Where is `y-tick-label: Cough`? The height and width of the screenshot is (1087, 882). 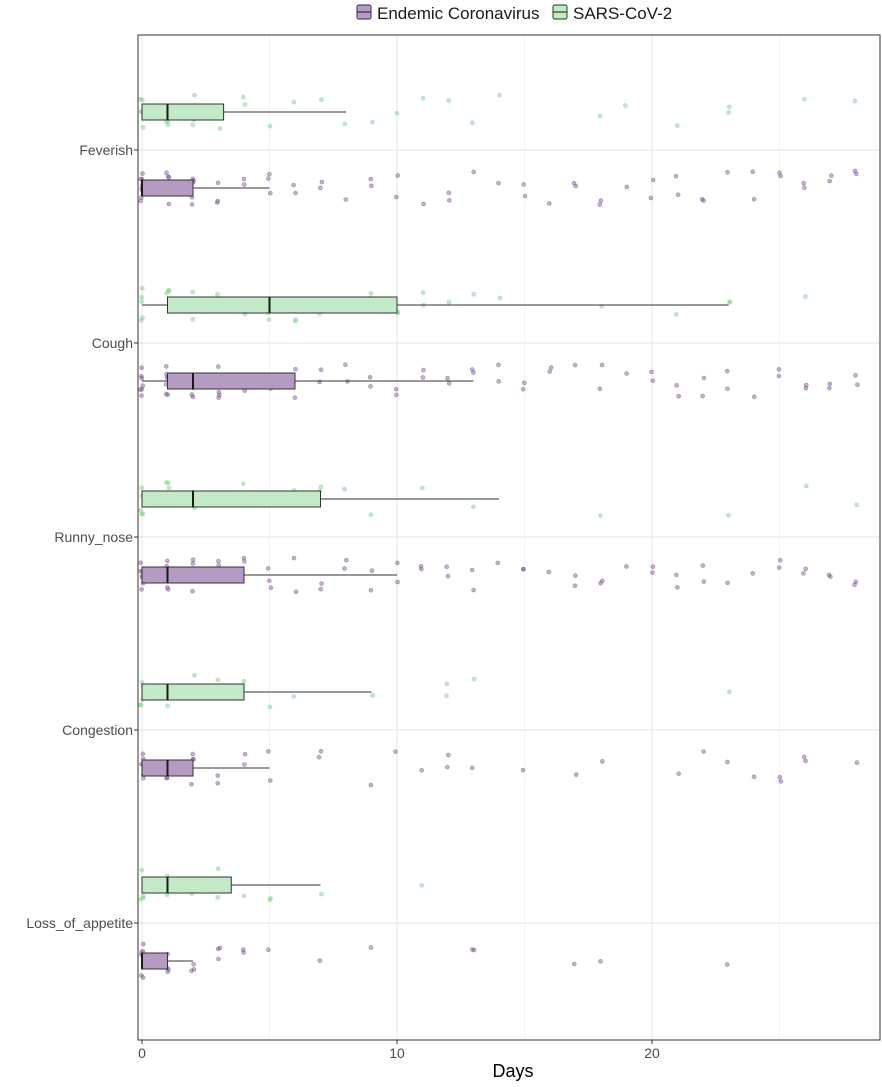
y-tick-label: Cough is located at coordinates (112, 343).